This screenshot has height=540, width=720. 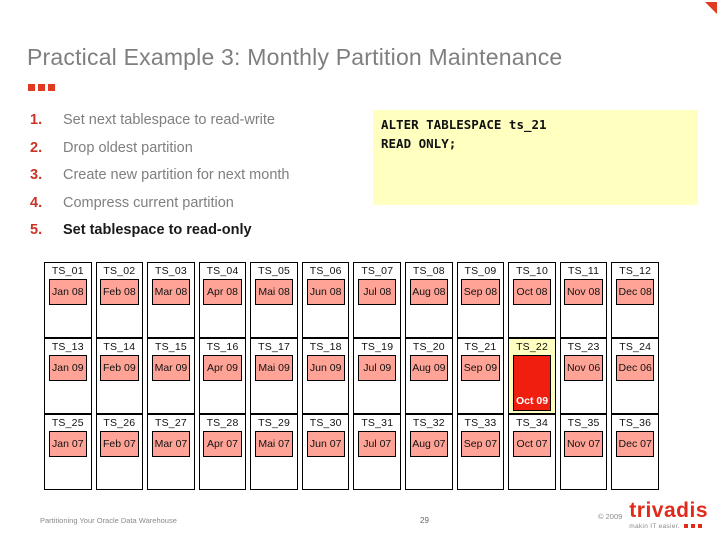 What do you see at coordinates (428, 444) in the screenshot?
I see `month-box: Aug 07` at bounding box center [428, 444].